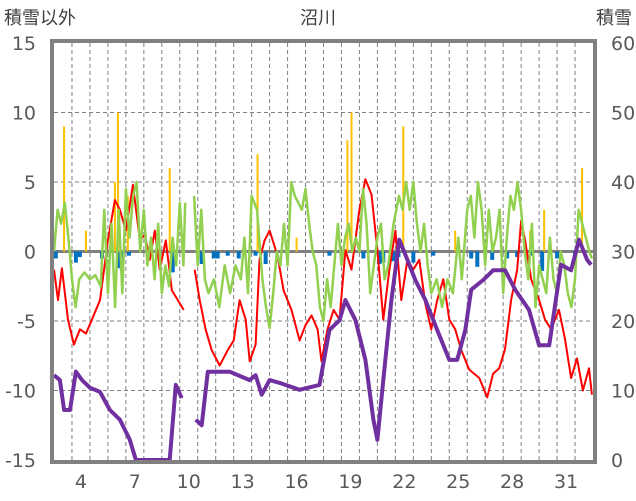  What do you see at coordinates (135, 482) in the screenshot?
I see `x-tick-label: 7` at bounding box center [135, 482].